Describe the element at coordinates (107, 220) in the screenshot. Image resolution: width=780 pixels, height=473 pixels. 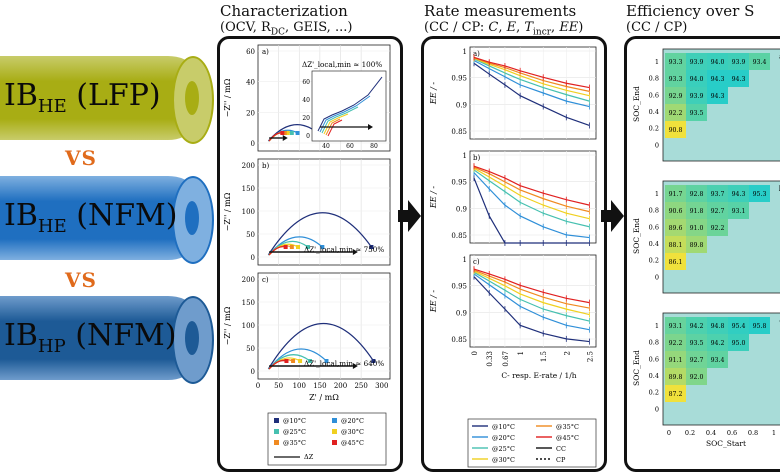
I see `battery-cell-2: IBHE (NFM)` at that location.